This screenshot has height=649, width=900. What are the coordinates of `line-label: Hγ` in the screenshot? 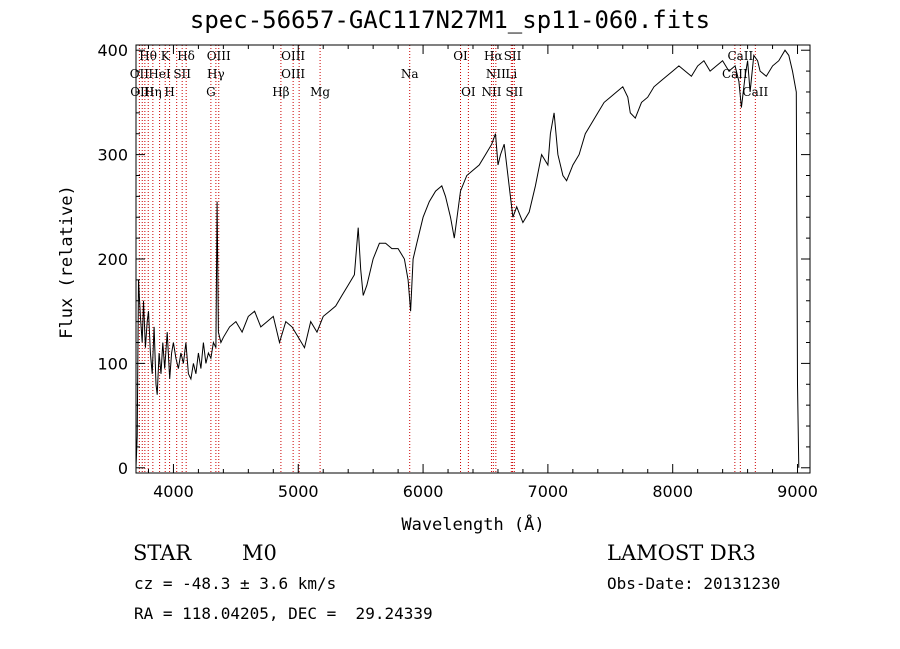 It's located at (216, 74).